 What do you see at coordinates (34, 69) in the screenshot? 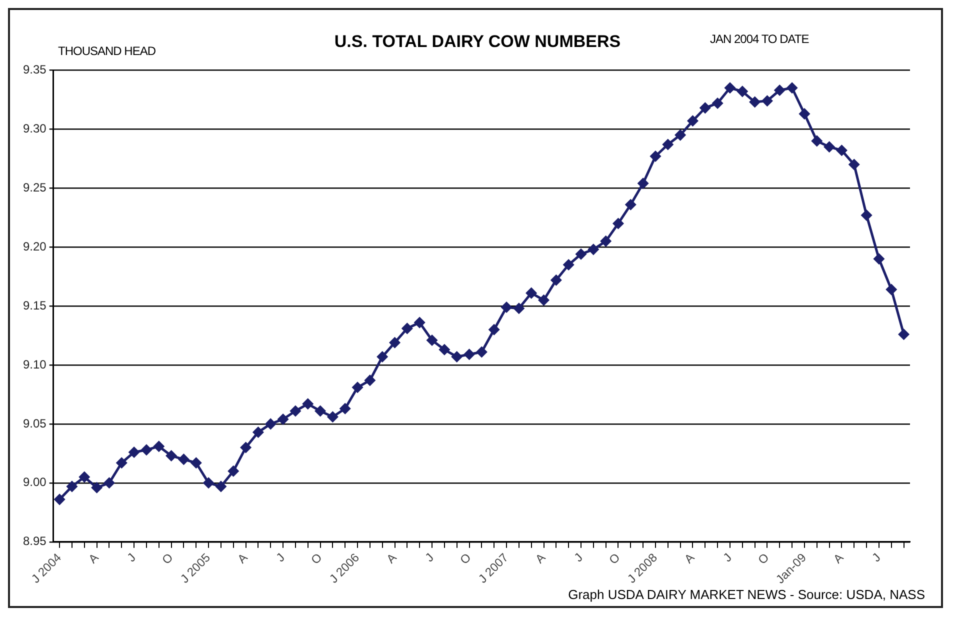
I see `y-tick-label: 9.35` at bounding box center [34, 69].